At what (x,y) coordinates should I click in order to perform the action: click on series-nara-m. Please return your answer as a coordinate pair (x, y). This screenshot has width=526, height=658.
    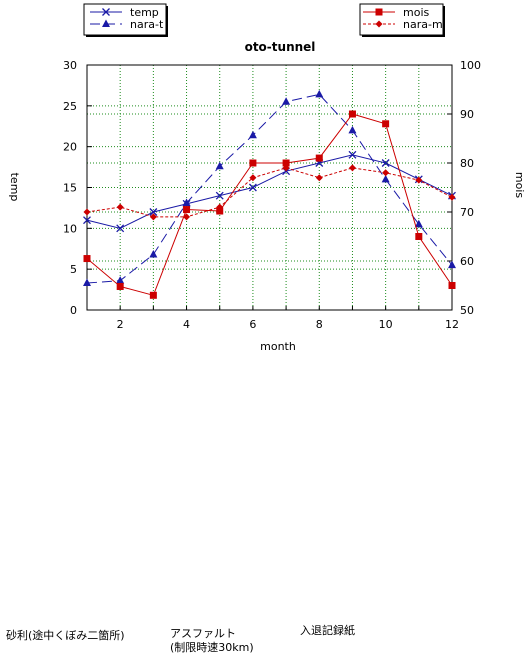
    Looking at the image, I should click on (269, 192).